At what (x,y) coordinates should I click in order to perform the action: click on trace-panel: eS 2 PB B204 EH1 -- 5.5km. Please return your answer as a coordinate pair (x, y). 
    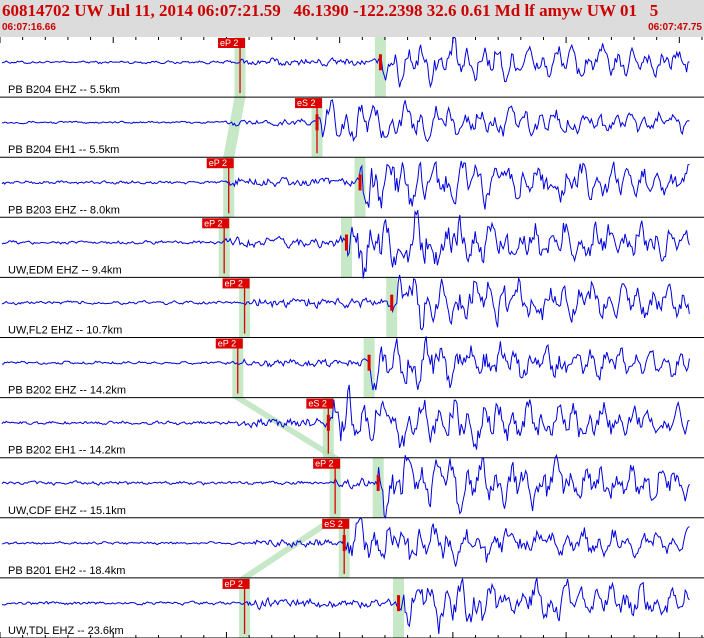
    Looking at the image, I should click on (352, 128).